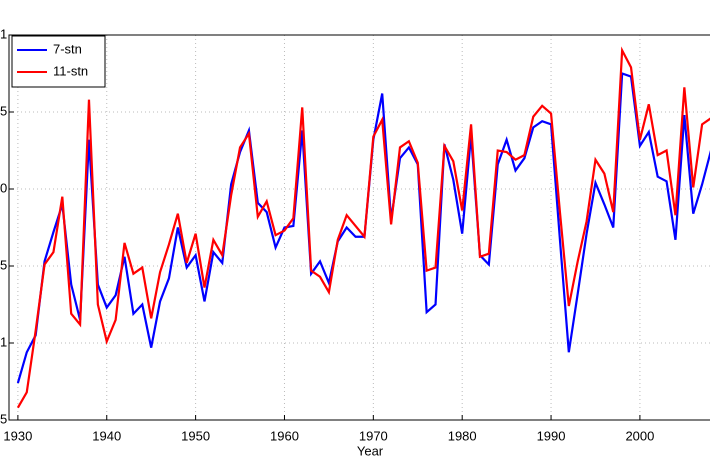 The height and width of the screenshot is (473, 710). I want to click on x-tick-label: 1940, so click(106, 435).